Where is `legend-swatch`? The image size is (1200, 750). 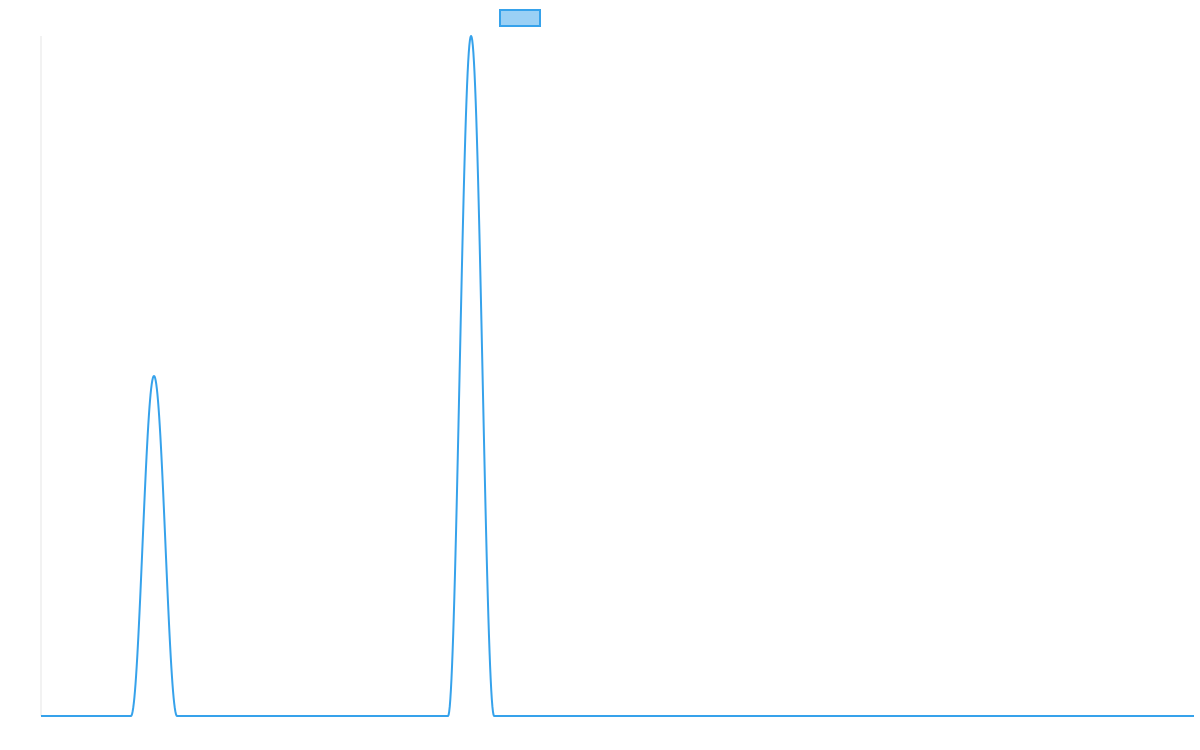
legend-swatch is located at coordinates (520, 18).